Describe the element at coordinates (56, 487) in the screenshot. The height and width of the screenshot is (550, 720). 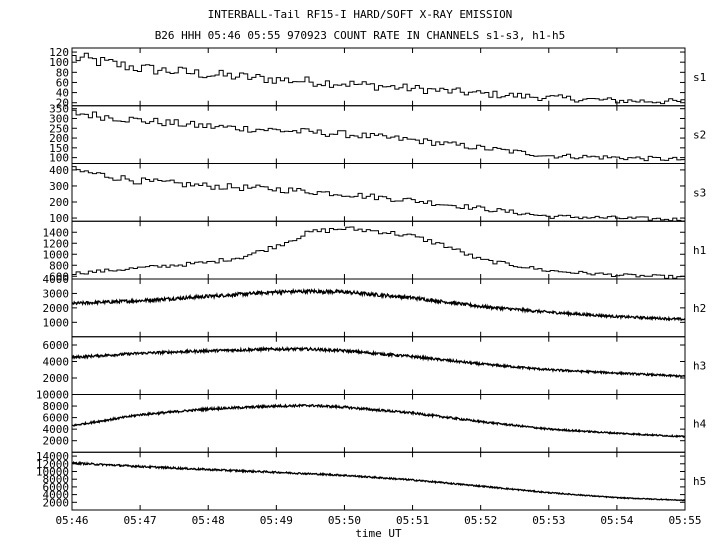
I see `y-tick-label-h5: 6000` at that location.